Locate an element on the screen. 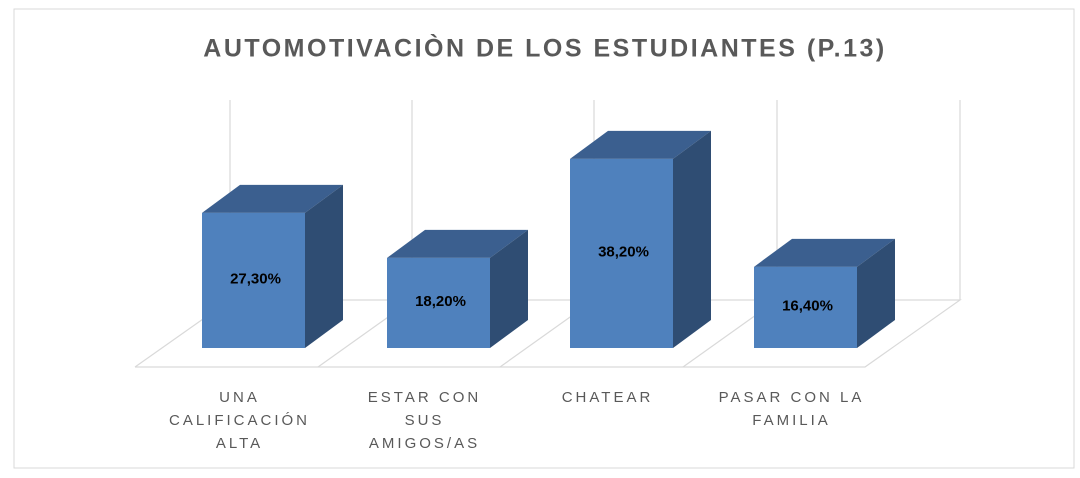 The height and width of the screenshot is (478, 1080). x-tick-label: CHATEAR is located at coordinates (608, 397).